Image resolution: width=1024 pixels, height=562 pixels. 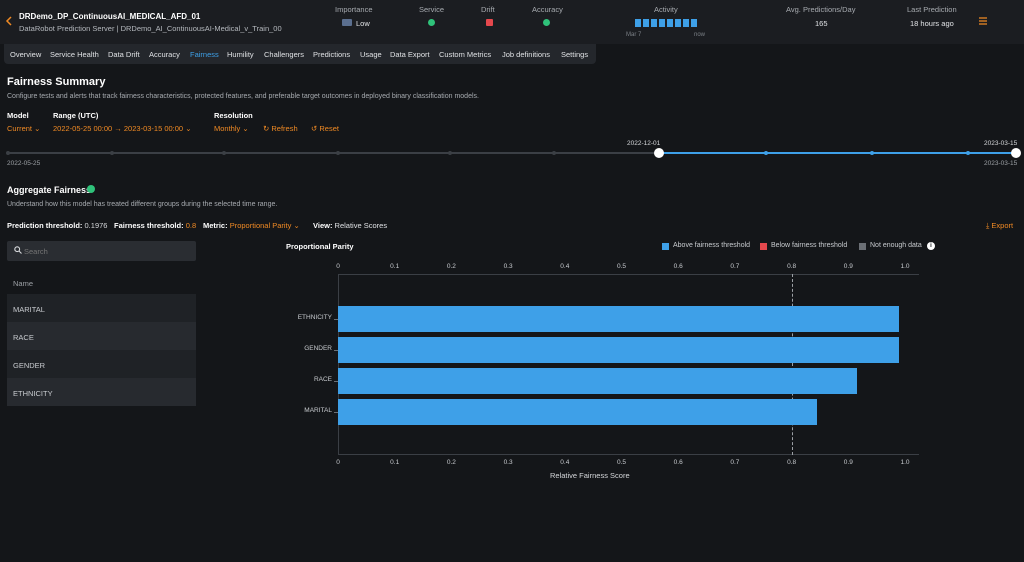 What do you see at coordinates (678, 462) in the screenshot?
I see `x-tick-label: 0.6` at bounding box center [678, 462].